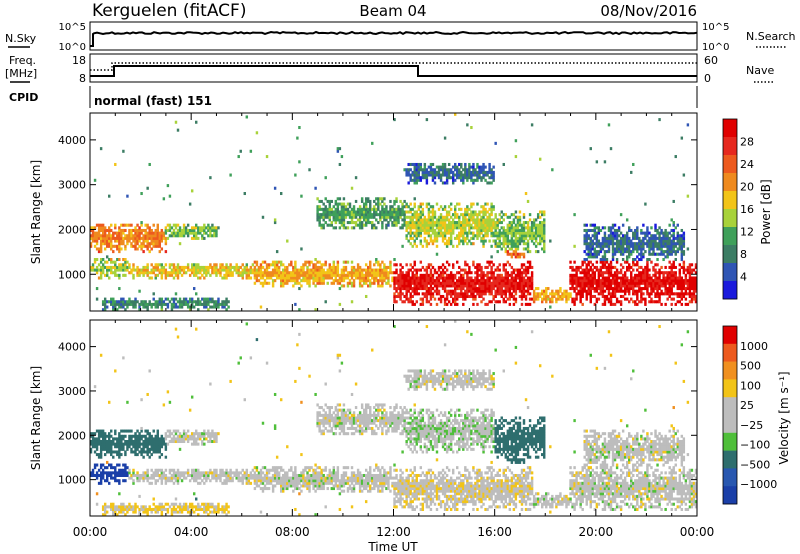 Image resolution: width=800 pixels, height=554 pixels. Describe the element at coordinates (711, 60) in the screenshot. I see `nave-tick-top: 60` at that location.